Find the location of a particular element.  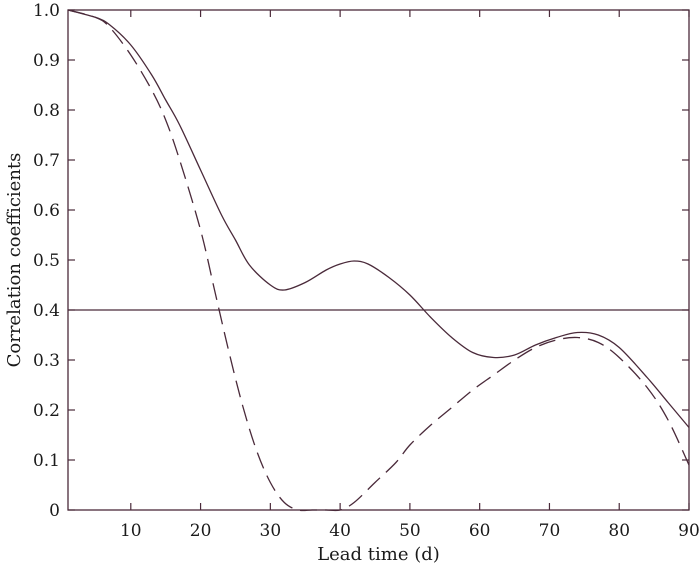

x-tick-label: 80 is located at coordinates (619, 531).